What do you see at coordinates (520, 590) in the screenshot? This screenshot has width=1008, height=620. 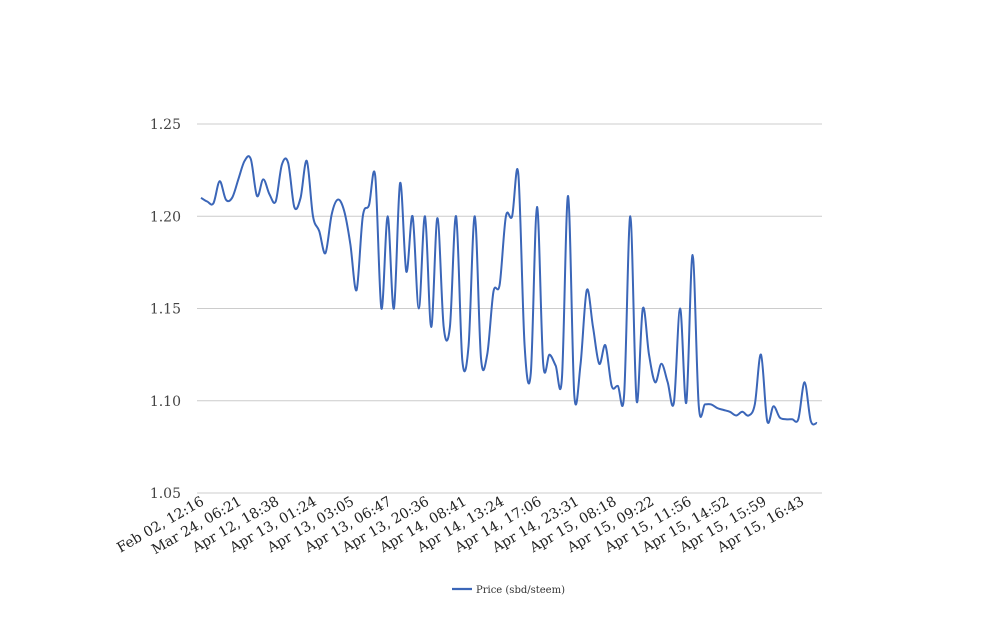 I see `legend-label: Price (sbd/steem)` at bounding box center [520, 590].